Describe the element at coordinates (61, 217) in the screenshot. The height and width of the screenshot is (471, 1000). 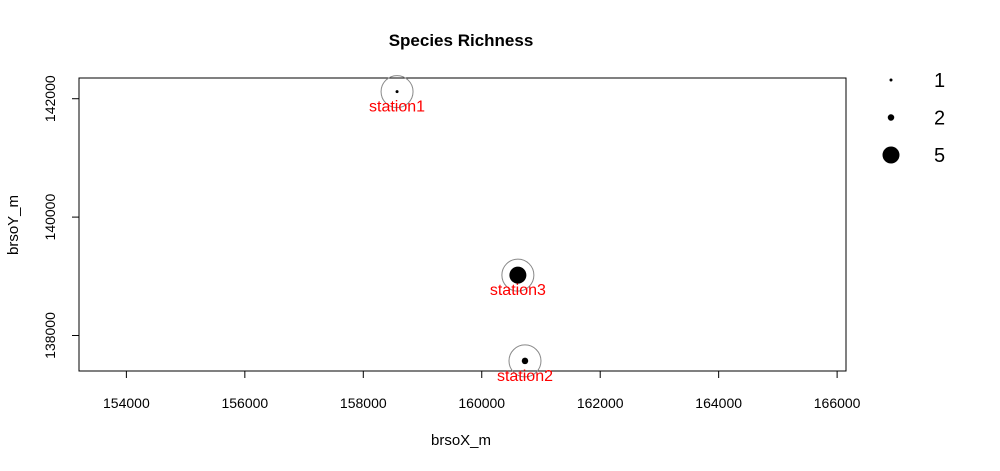
I see `y-axis: 138000 140000 142000` at that location.